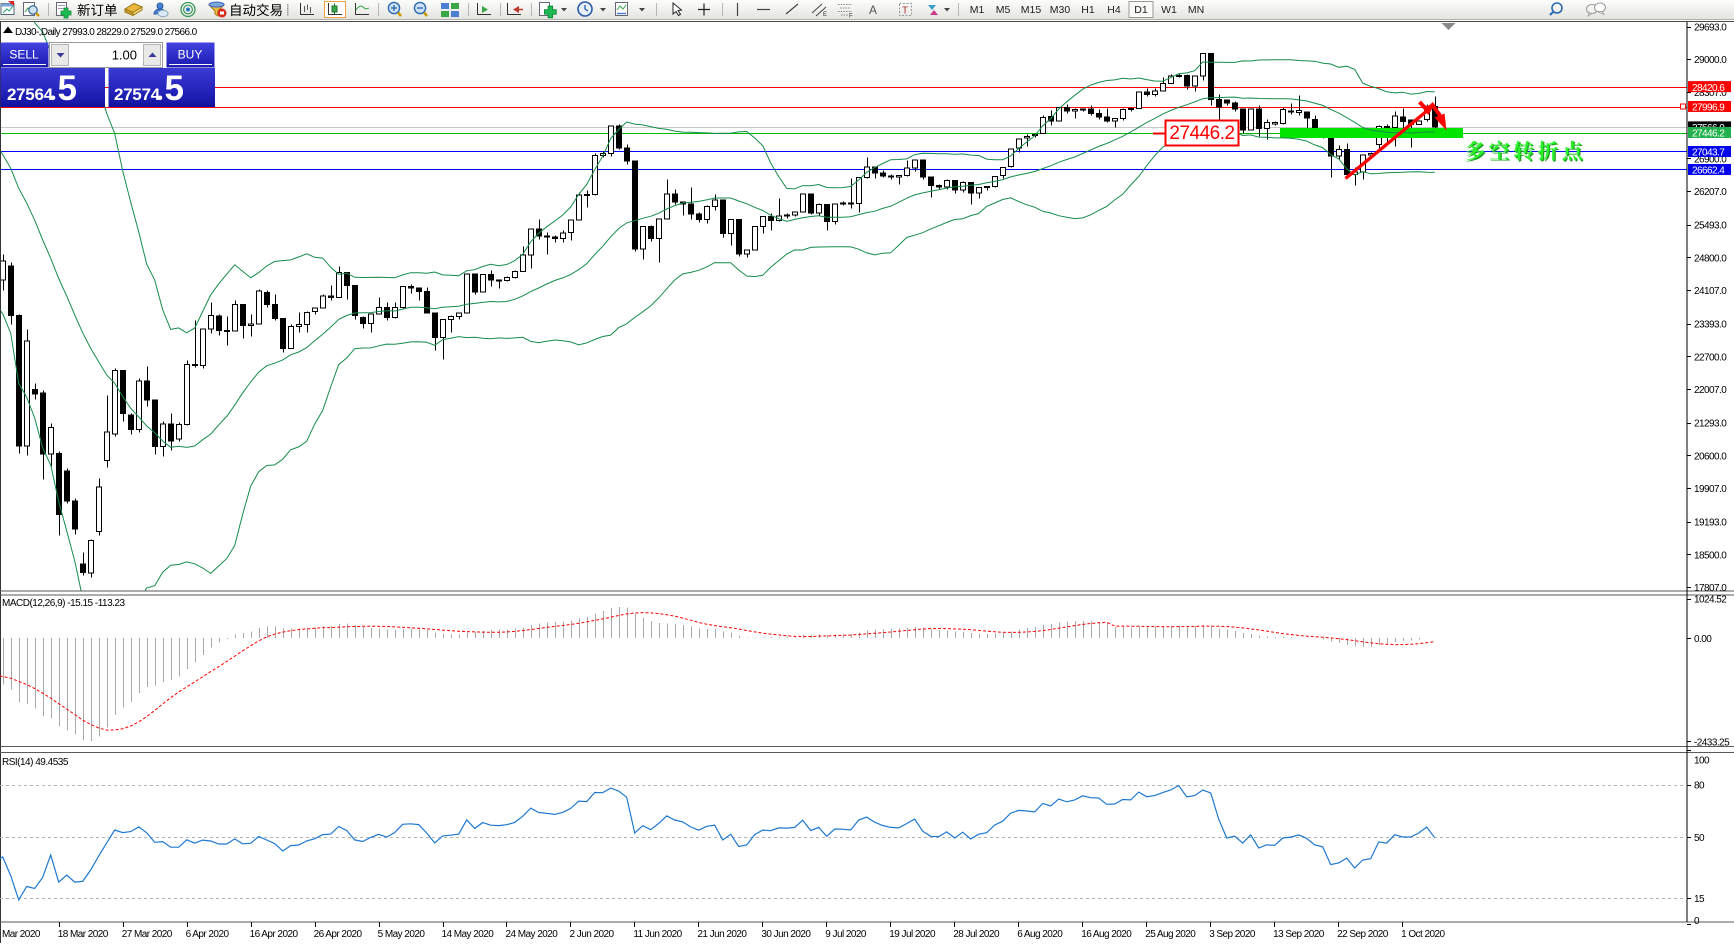 The height and width of the screenshot is (944, 1734). Describe the element at coordinates (468, 934) in the screenshot. I see `svg-text: 14 May 2020` at that location.